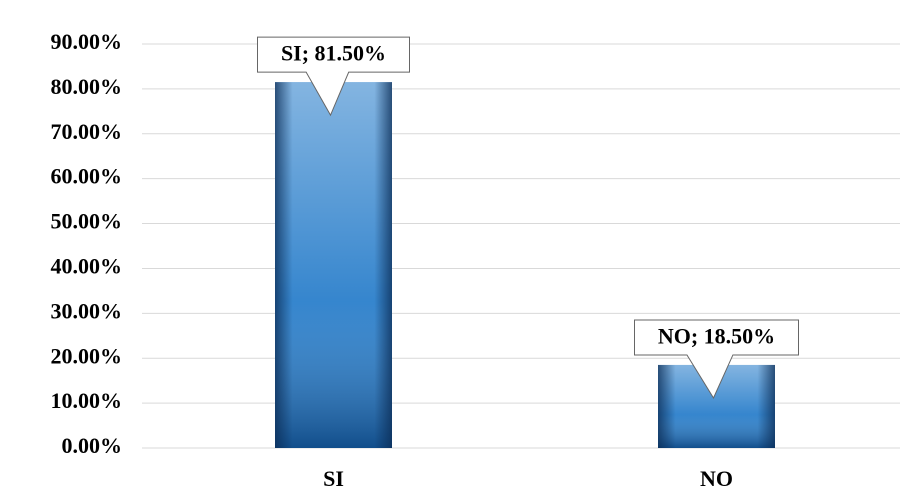  I want to click on y-tick-label: 70.00%, so click(87, 131).